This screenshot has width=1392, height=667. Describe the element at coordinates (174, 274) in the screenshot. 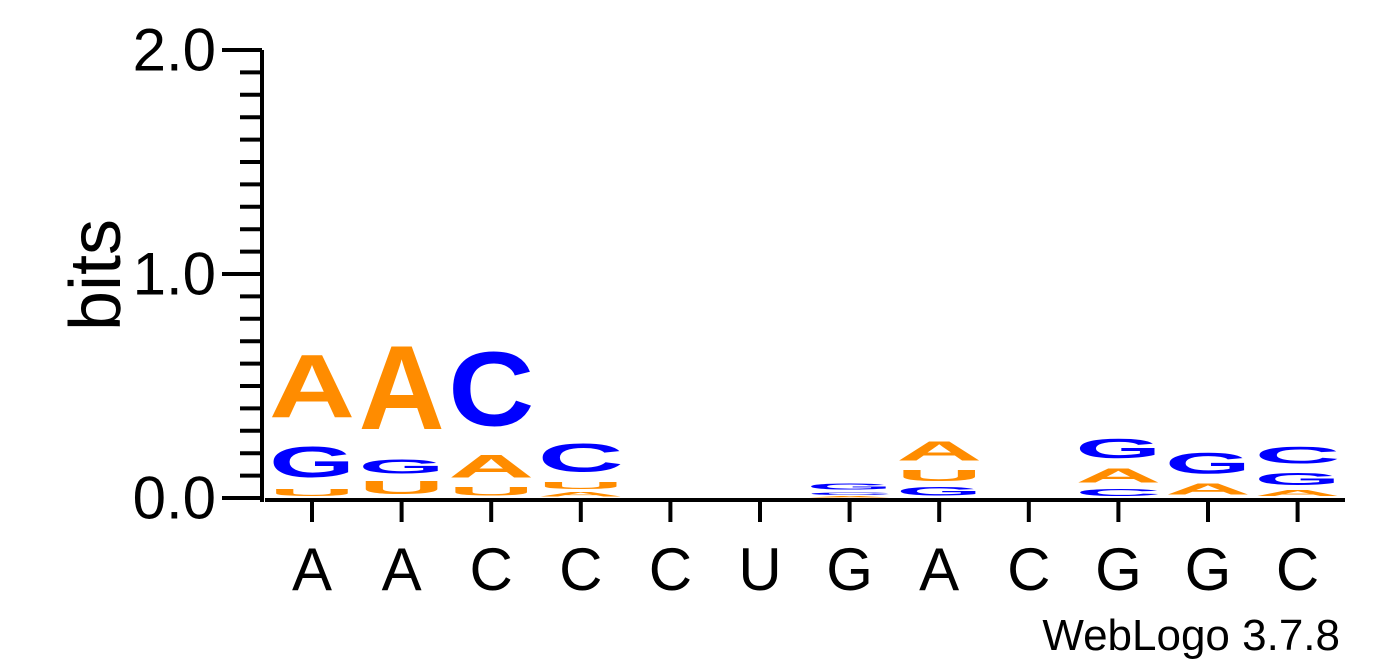

I see `y-tick-label: 1.0` at that location.